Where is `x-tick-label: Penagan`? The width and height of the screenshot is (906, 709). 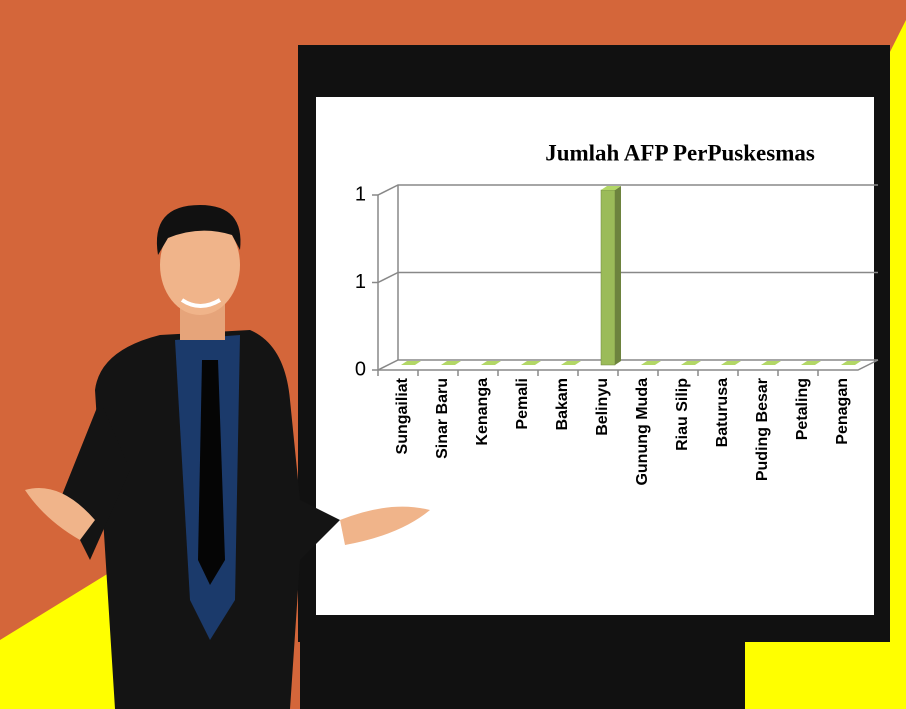
x-tick-label: Penagan is located at coordinates (842, 411).